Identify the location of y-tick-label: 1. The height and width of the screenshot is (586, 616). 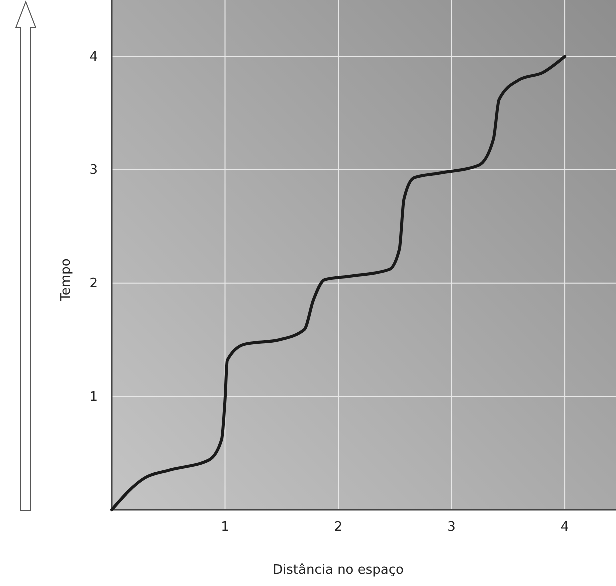
(94, 397).